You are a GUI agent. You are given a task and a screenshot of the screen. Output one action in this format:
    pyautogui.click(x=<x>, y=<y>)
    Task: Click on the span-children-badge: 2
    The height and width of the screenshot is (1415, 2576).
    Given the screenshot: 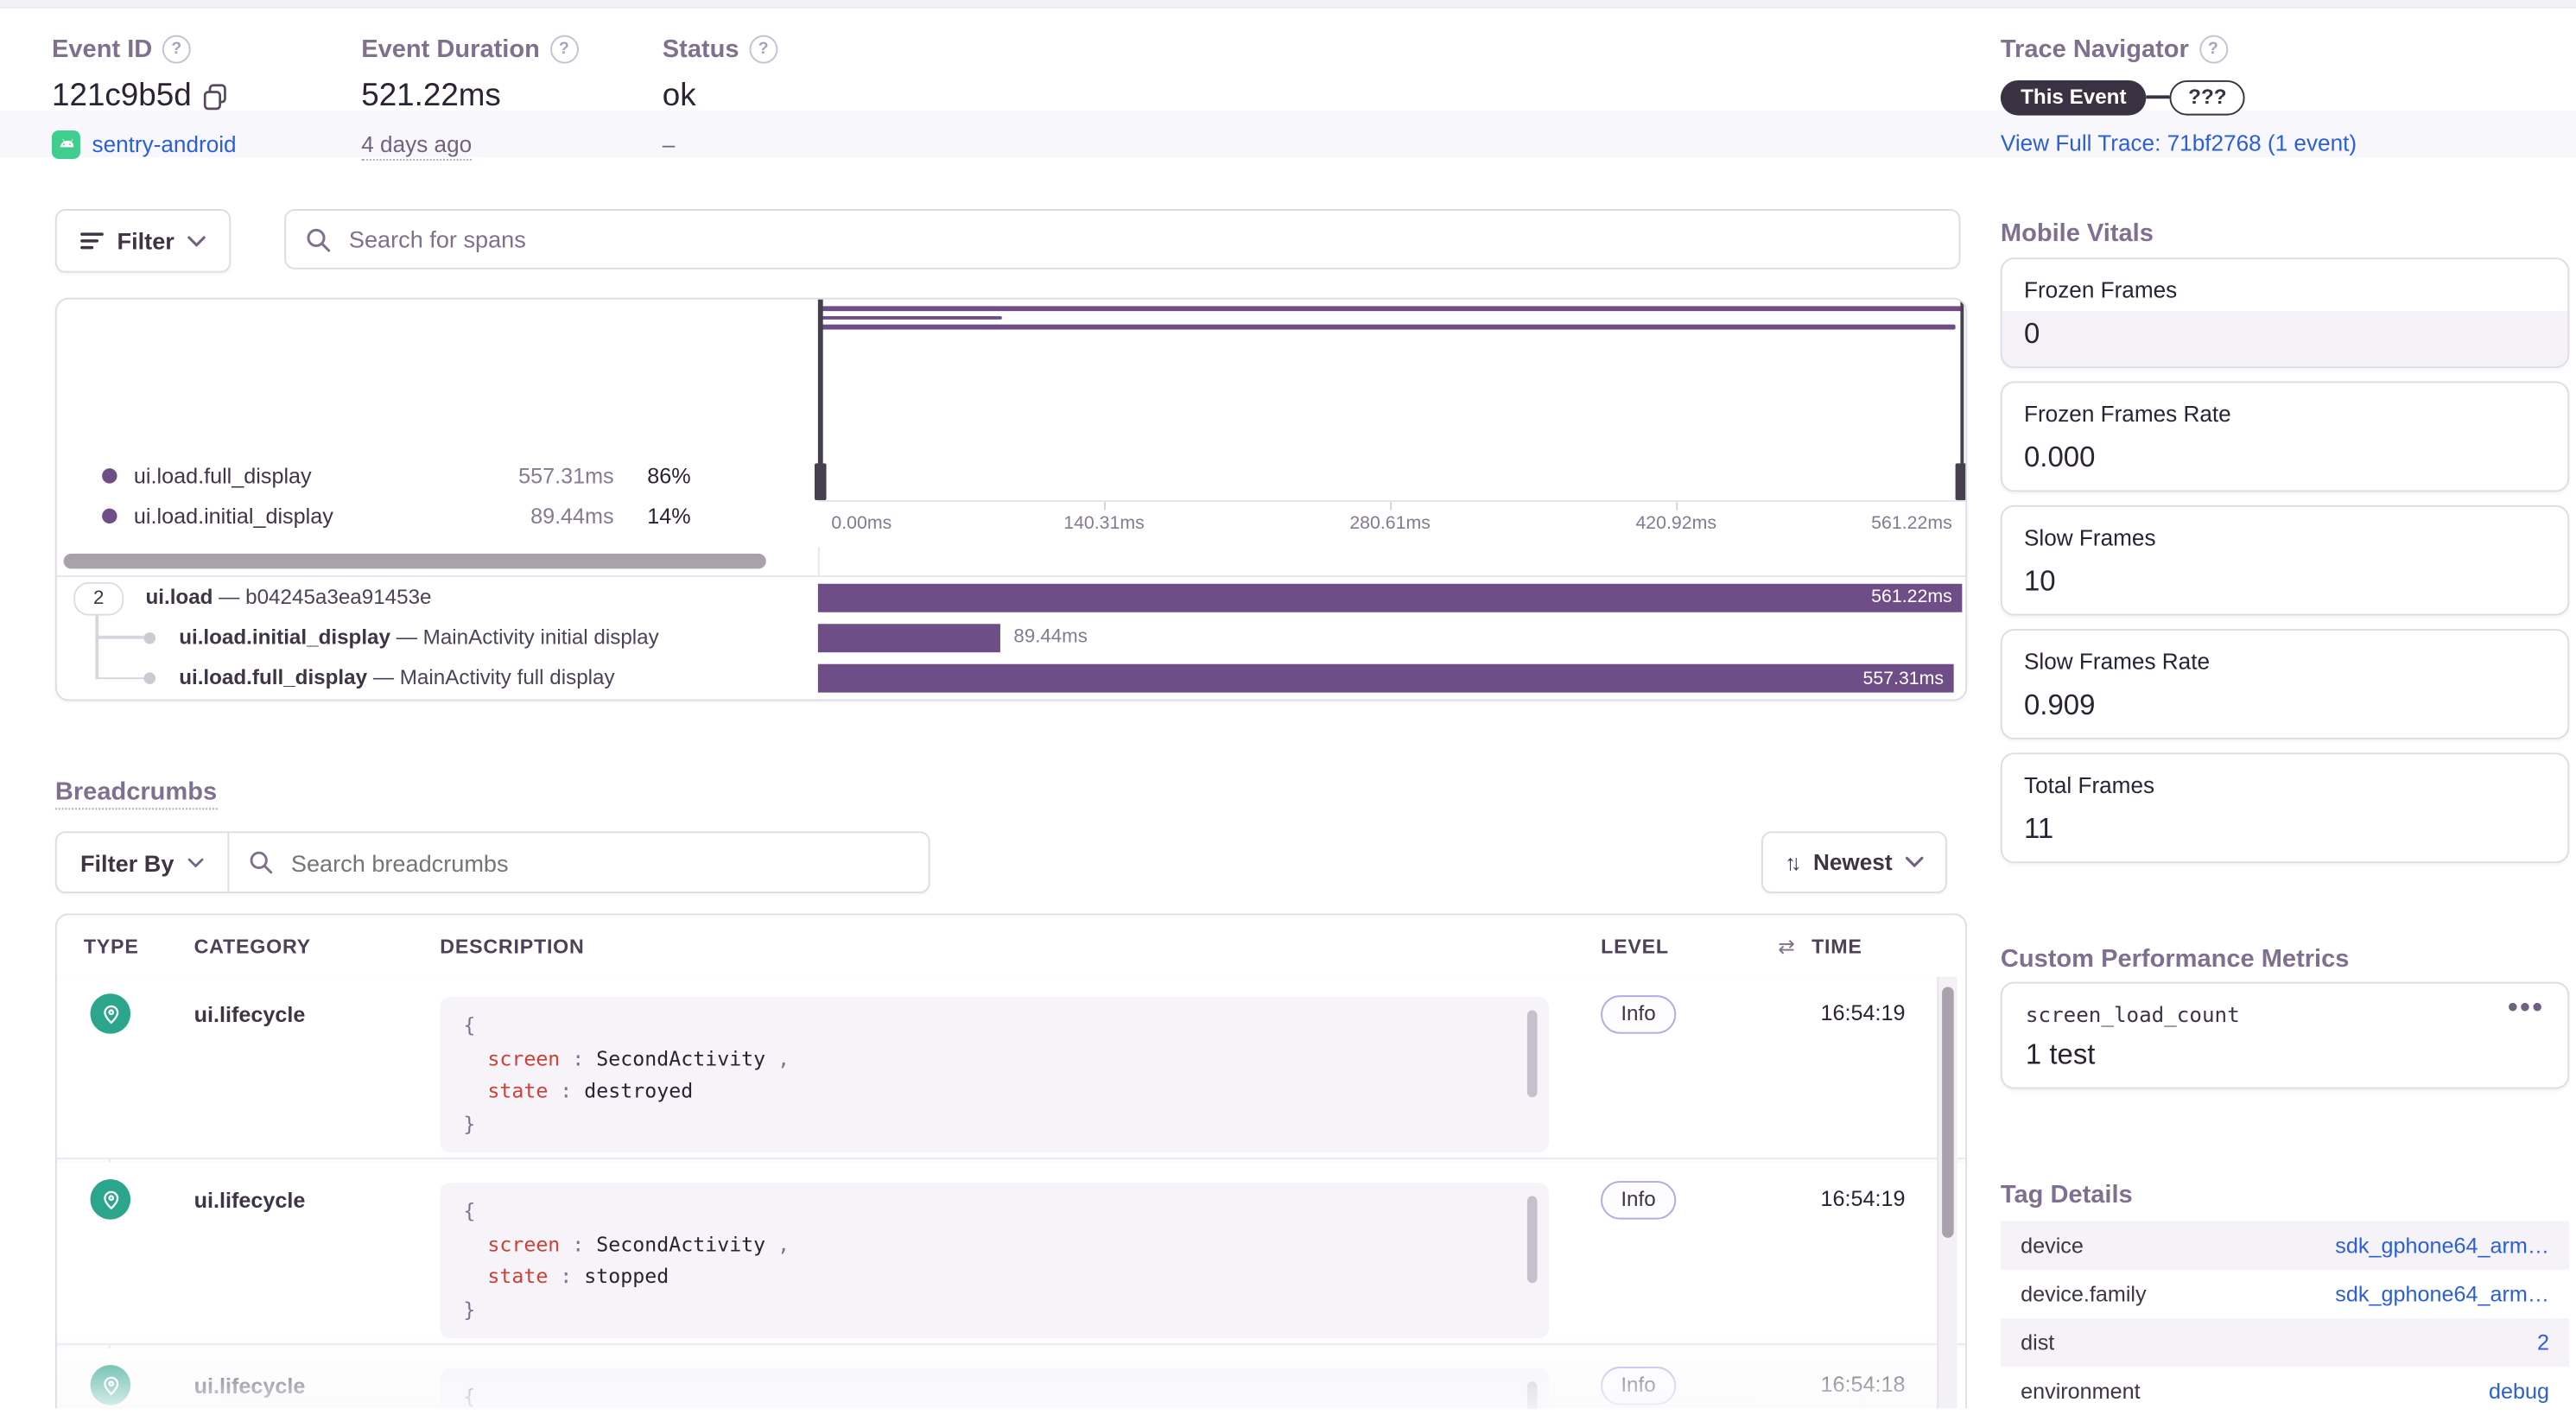 What is the action you would take?
    pyautogui.click(x=98, y=599)
    